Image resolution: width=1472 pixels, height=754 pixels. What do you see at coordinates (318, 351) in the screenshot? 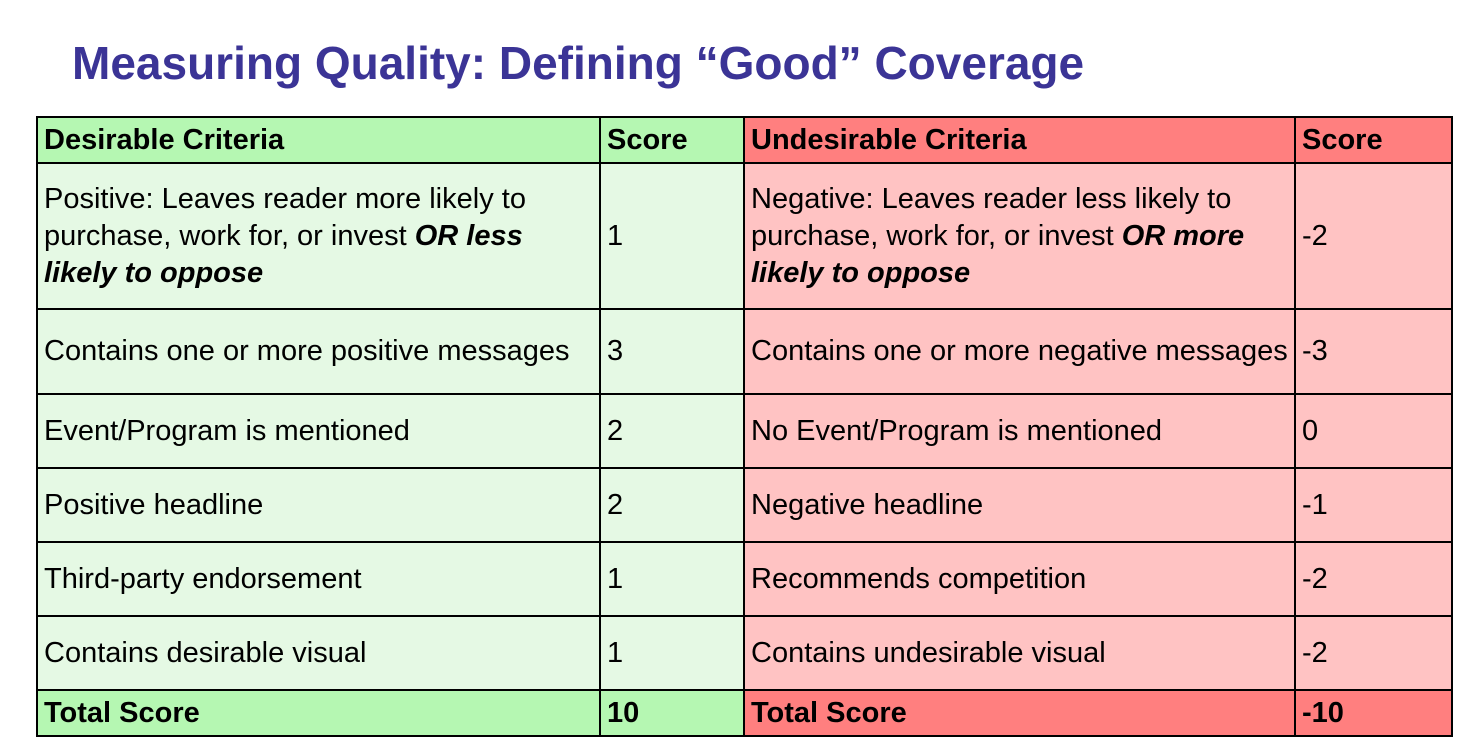
I see `desirable-criterion: Contains one or more positive messages` at bounding box center [318, 351].